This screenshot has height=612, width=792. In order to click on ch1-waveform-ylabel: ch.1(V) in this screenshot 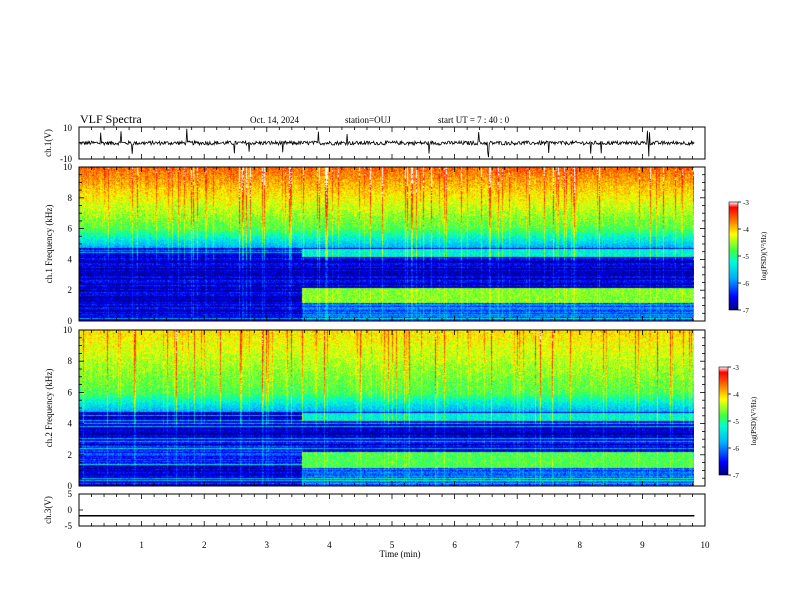, I will do `click(48, 143)`.